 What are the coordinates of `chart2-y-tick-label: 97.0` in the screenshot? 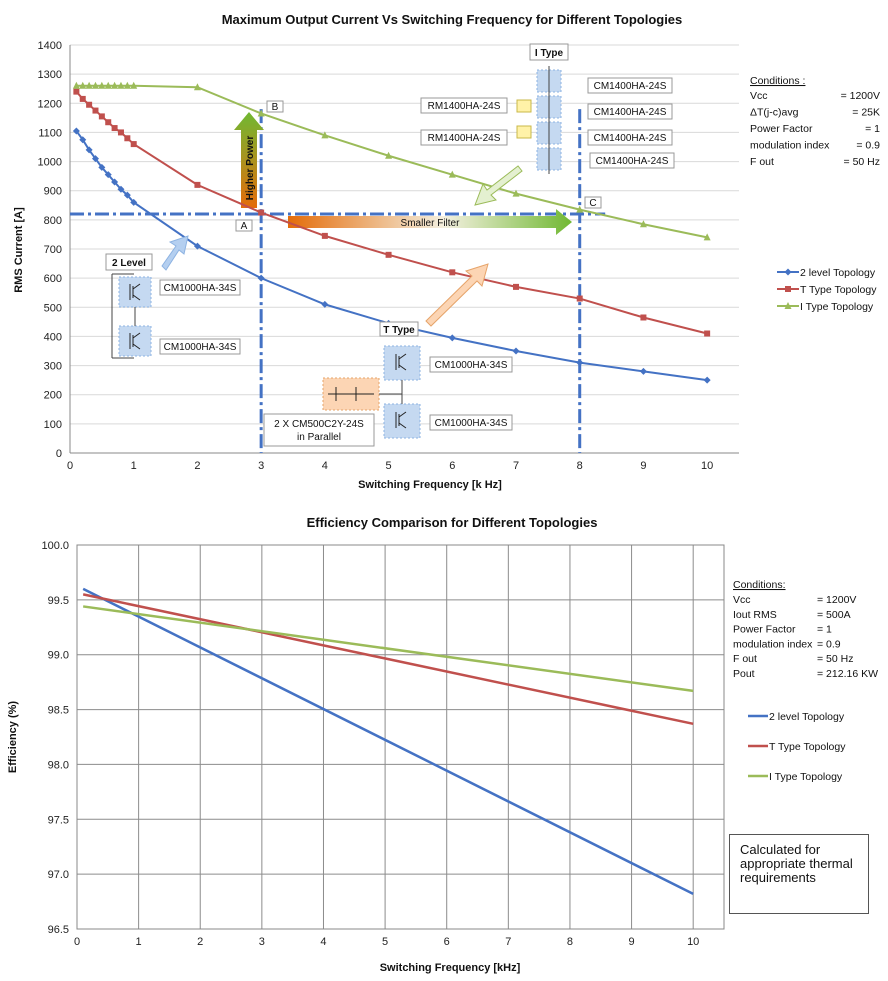 It's located at (58, 875).